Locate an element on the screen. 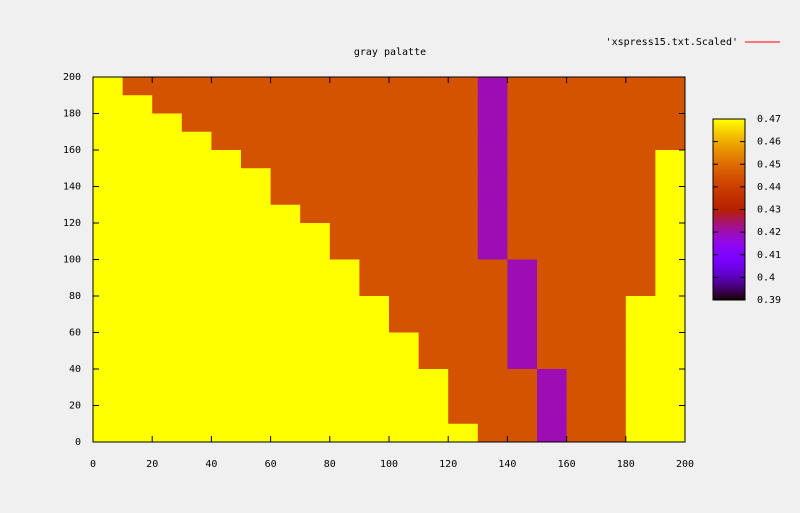 Image resolution: width=800 pixels, height=513 pixels. y-tick-label: 60 is located at coordinates (75, 333).